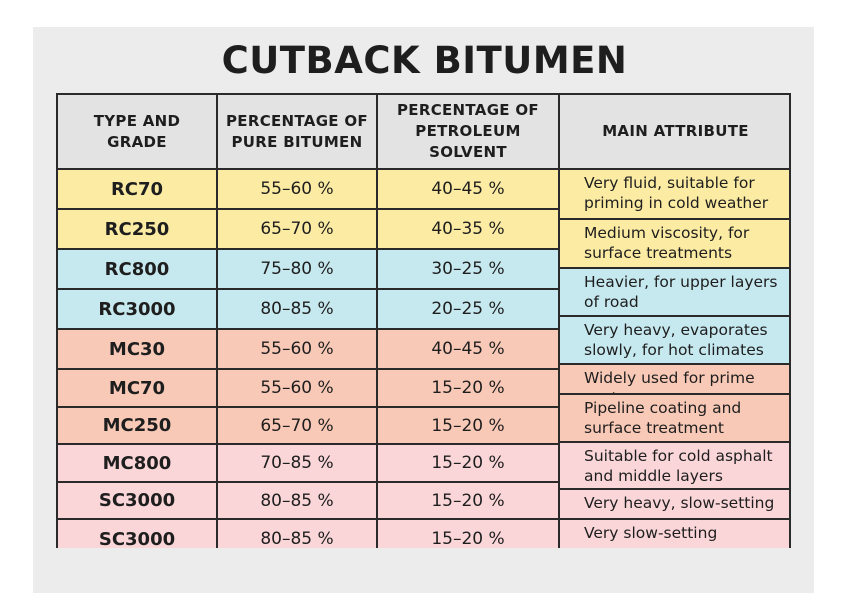  Describe the element at coordinates (674, 293) in the screenshot. I see `cell-main-attribute: Heavier, for upper layers of road` at that location.